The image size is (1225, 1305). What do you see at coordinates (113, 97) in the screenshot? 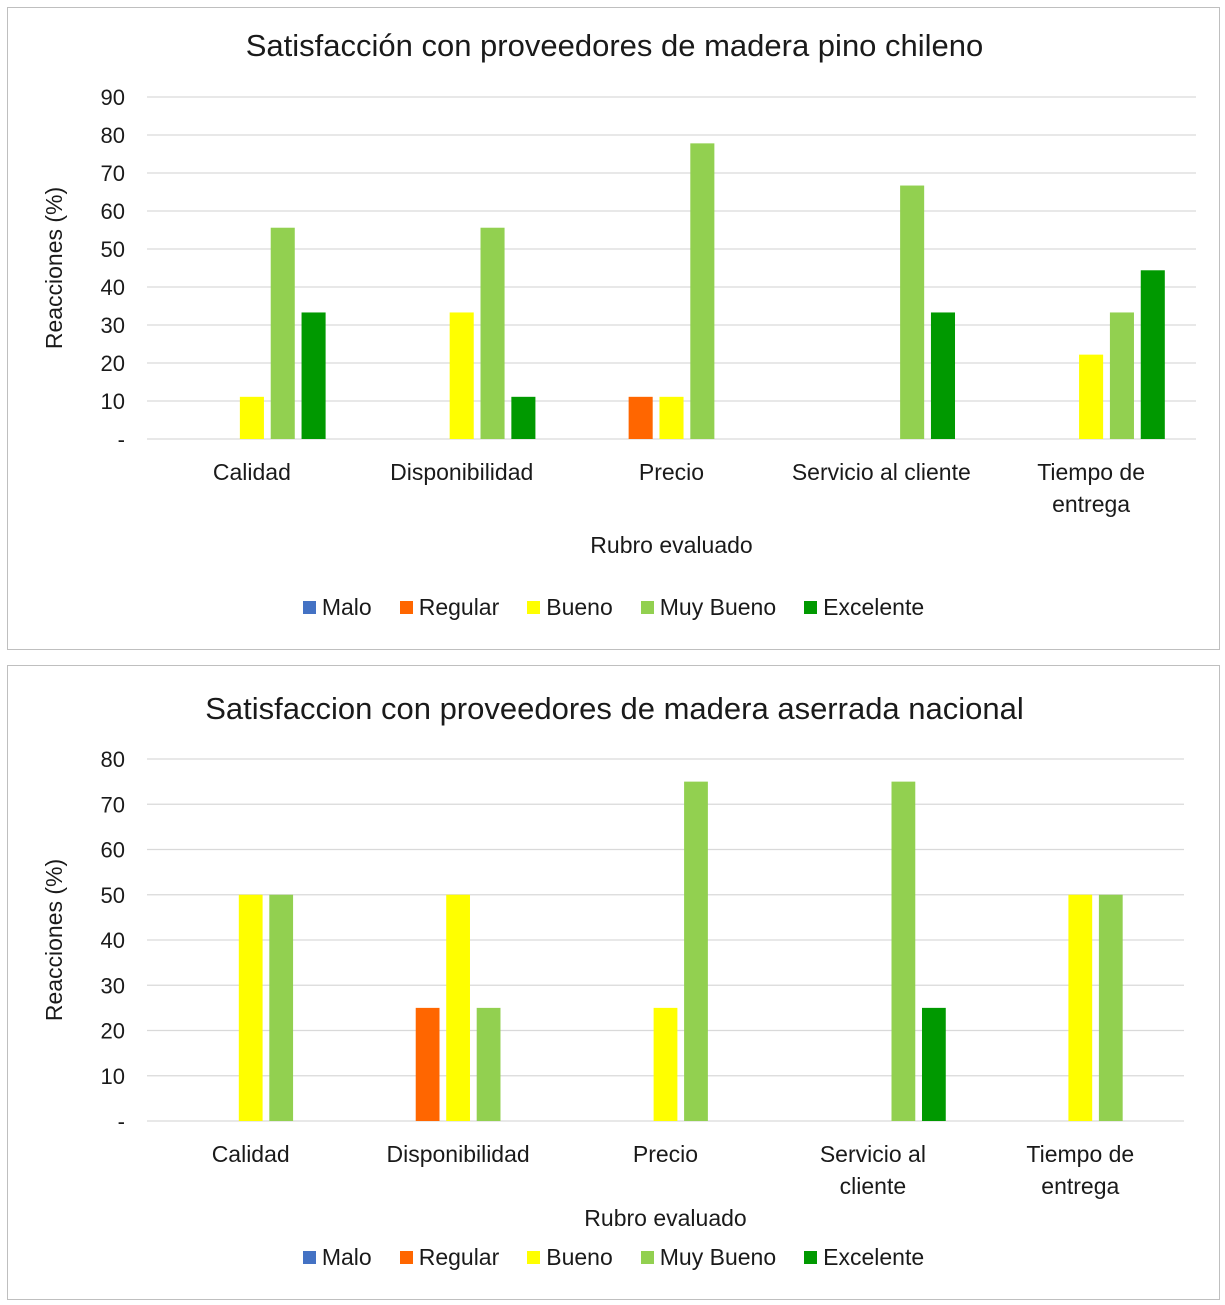
I see `y-tick-label: 90` at bounding box center [113, 97].